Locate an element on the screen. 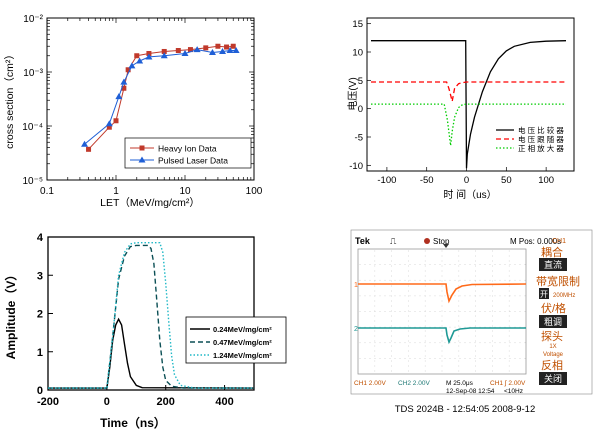 The height and width of the screenshot is (443, 600). probe-label: 探头 is located at coordinates (552, 336).